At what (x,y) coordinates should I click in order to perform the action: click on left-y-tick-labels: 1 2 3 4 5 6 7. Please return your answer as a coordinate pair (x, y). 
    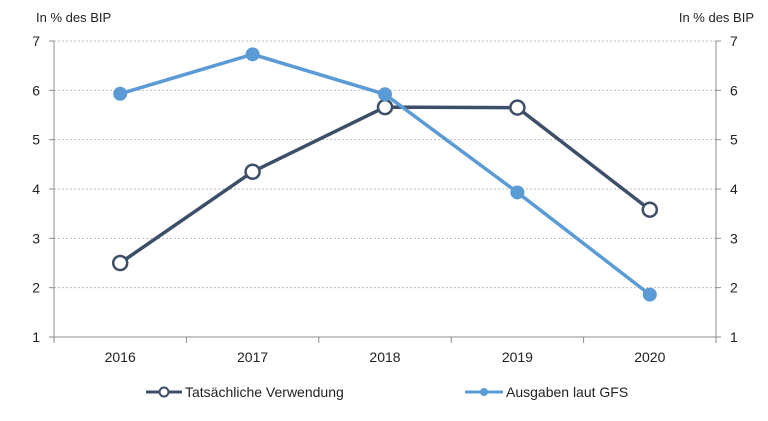
    Looking at the image, I should click on (36, 189).